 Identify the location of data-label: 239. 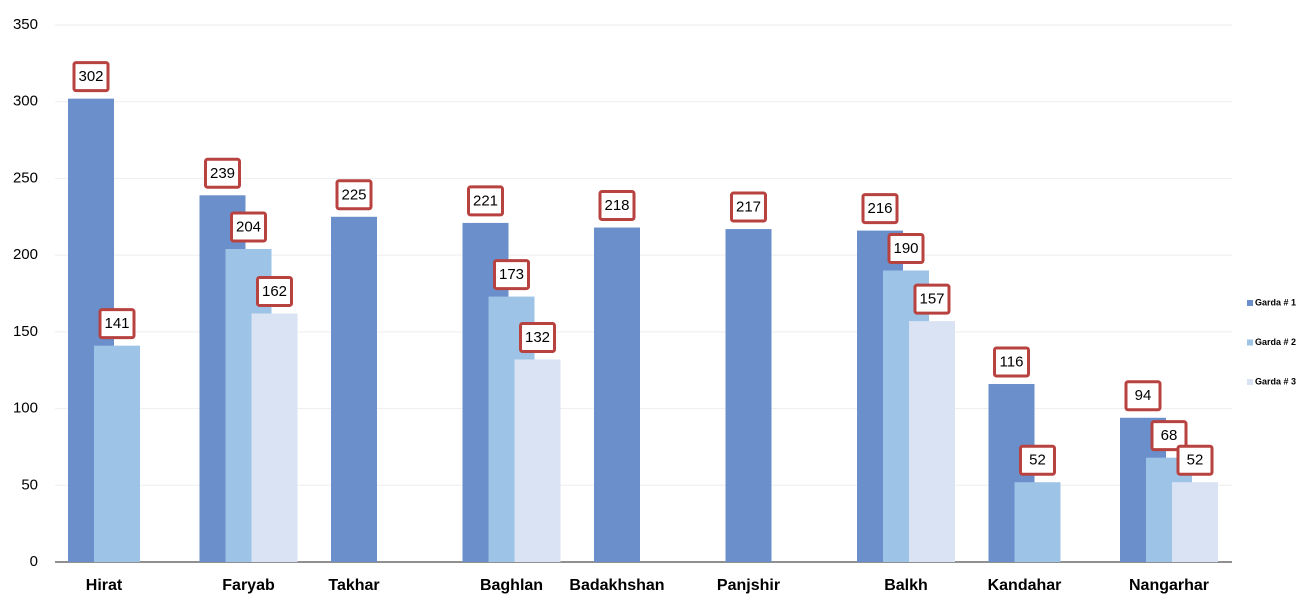
(222, 173).